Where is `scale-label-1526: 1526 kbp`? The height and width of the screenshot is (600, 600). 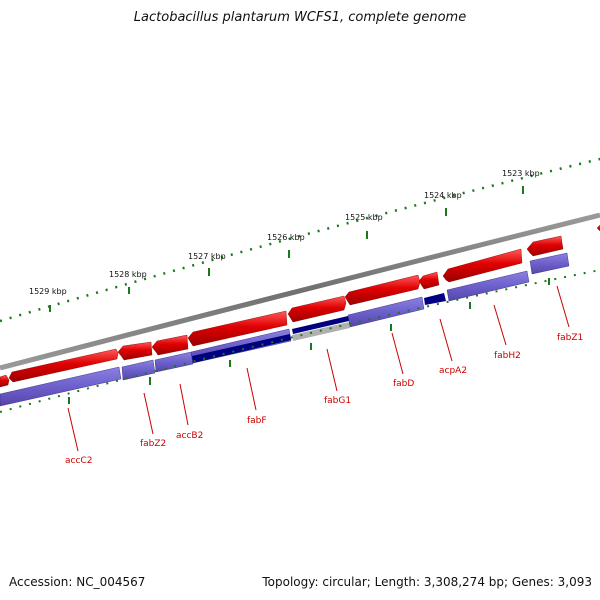
scale-label-1526: 1526 kbp is located at coordinates (286, 237).